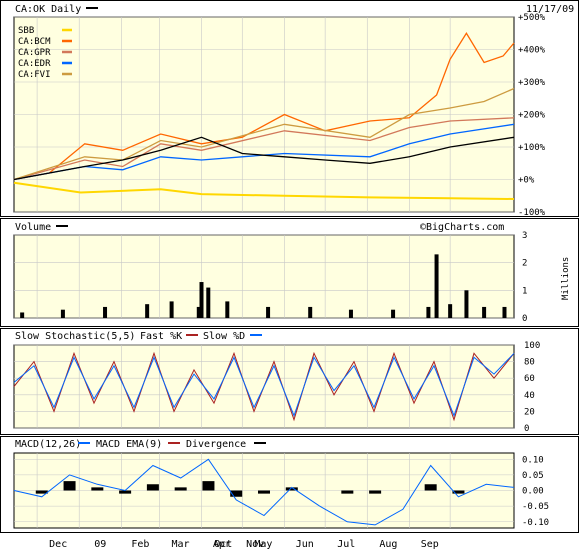  I want to click on volume-axis-label: Millions, so click(566, 278).